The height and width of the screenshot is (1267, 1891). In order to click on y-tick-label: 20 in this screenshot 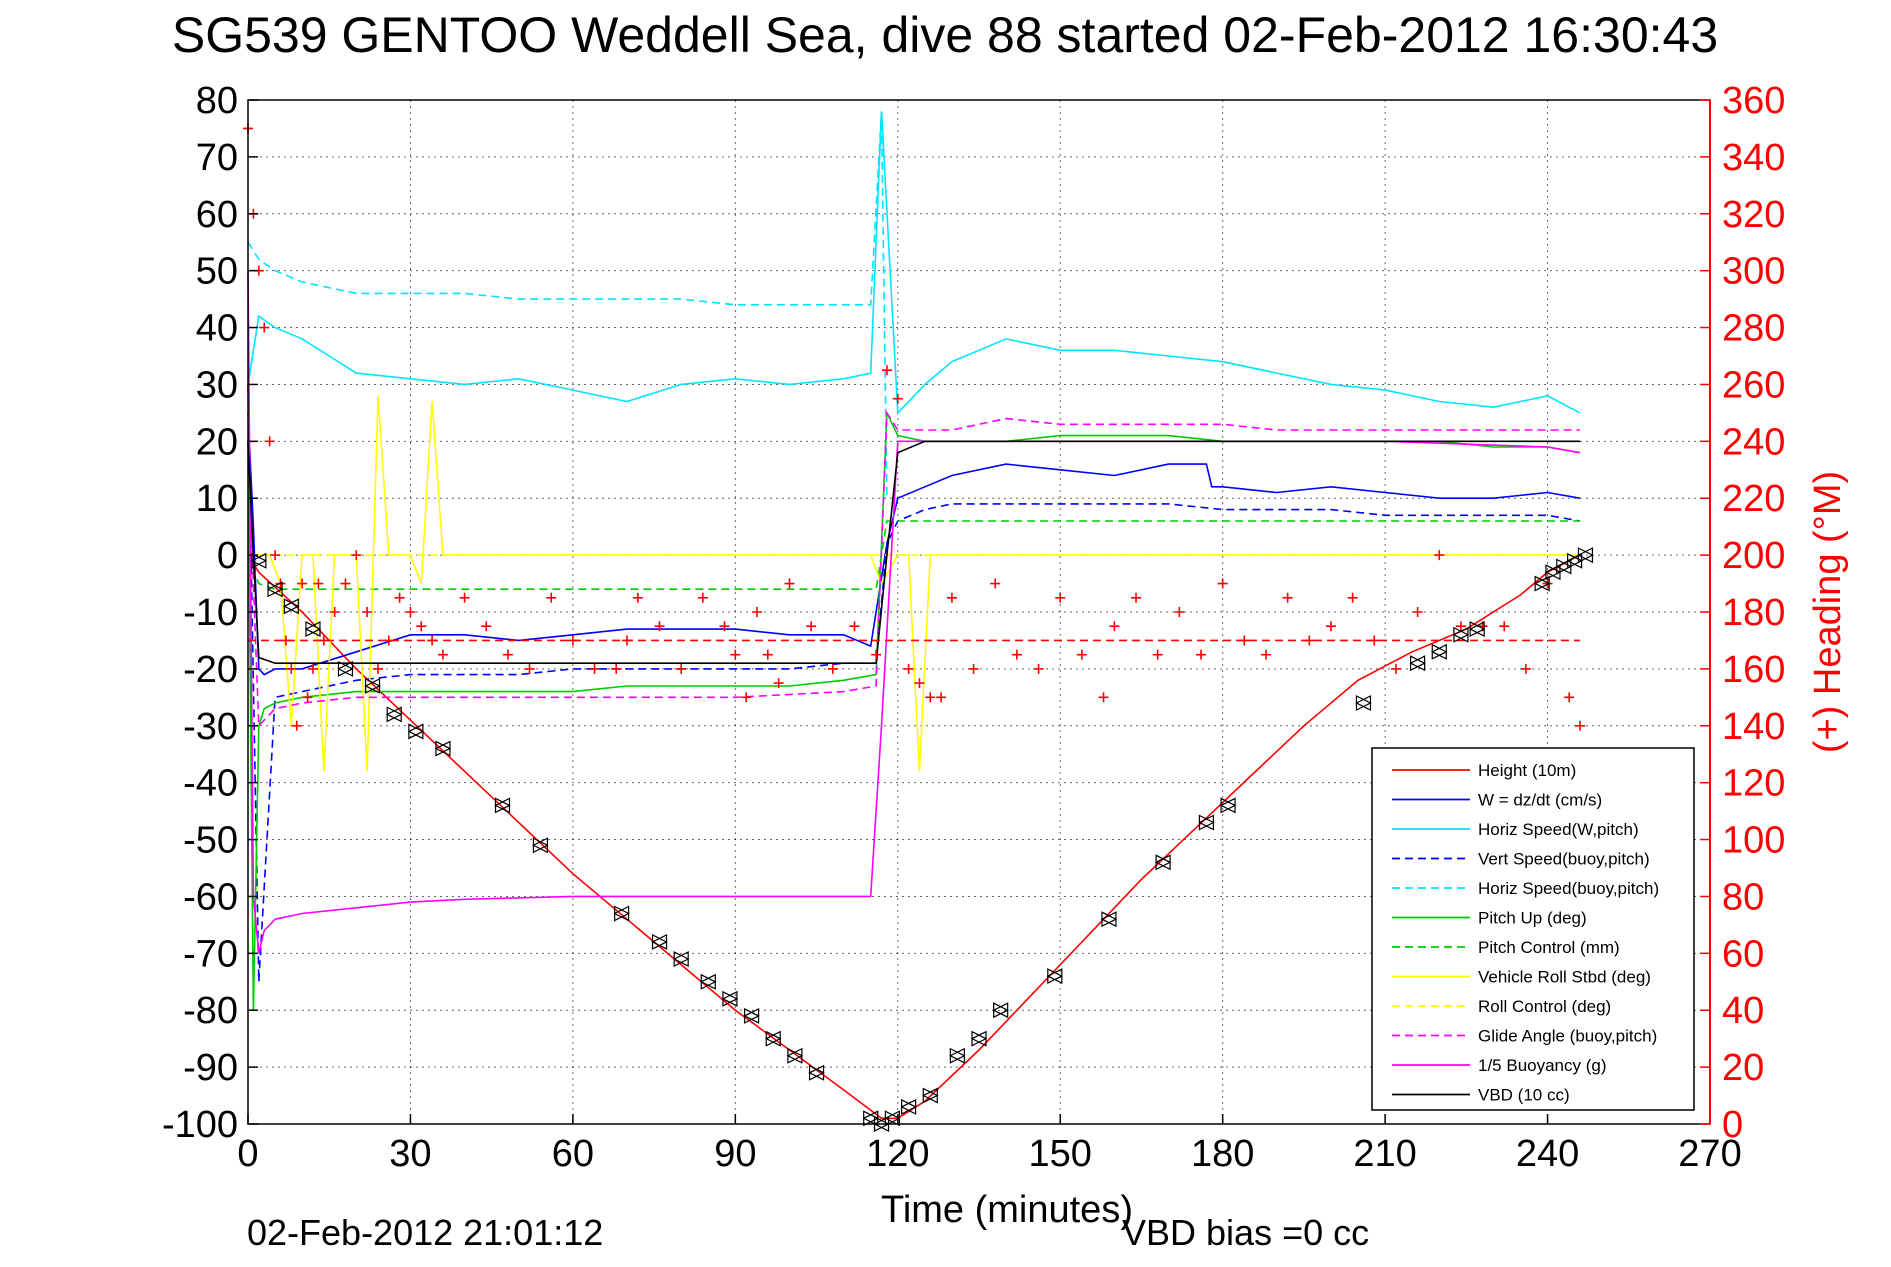, I will do `click(217, 442)`.